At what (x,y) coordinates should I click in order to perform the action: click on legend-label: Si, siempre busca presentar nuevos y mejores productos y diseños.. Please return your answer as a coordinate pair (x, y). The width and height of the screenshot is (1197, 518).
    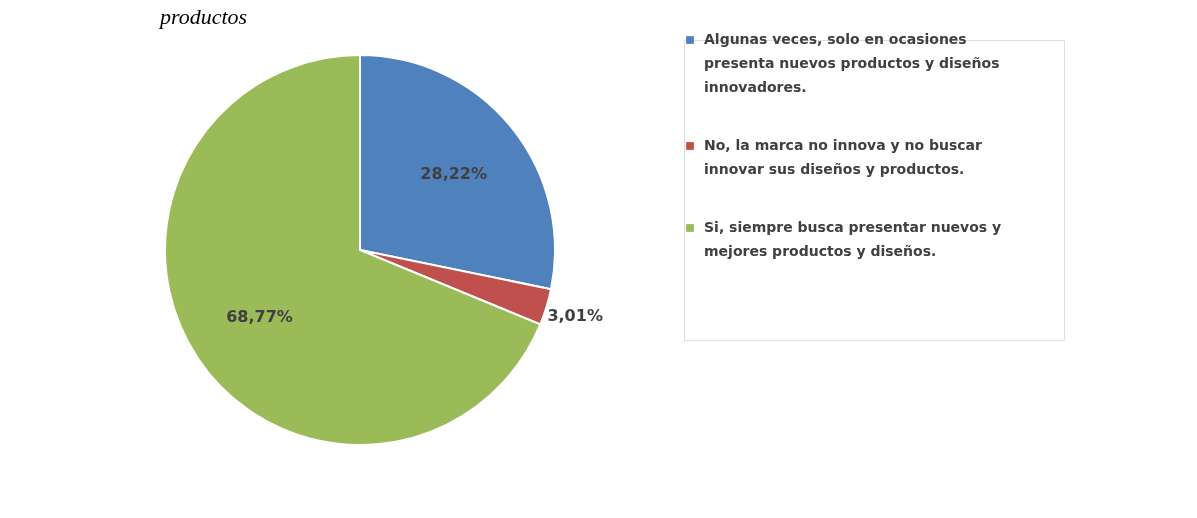
    Looking at the image, I should click on (853, 239).